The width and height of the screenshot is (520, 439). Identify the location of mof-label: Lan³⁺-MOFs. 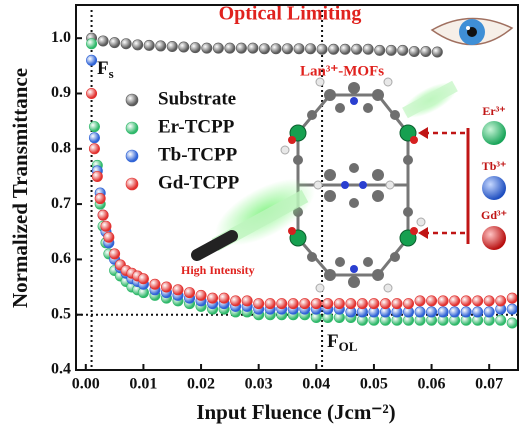
(342, 71).